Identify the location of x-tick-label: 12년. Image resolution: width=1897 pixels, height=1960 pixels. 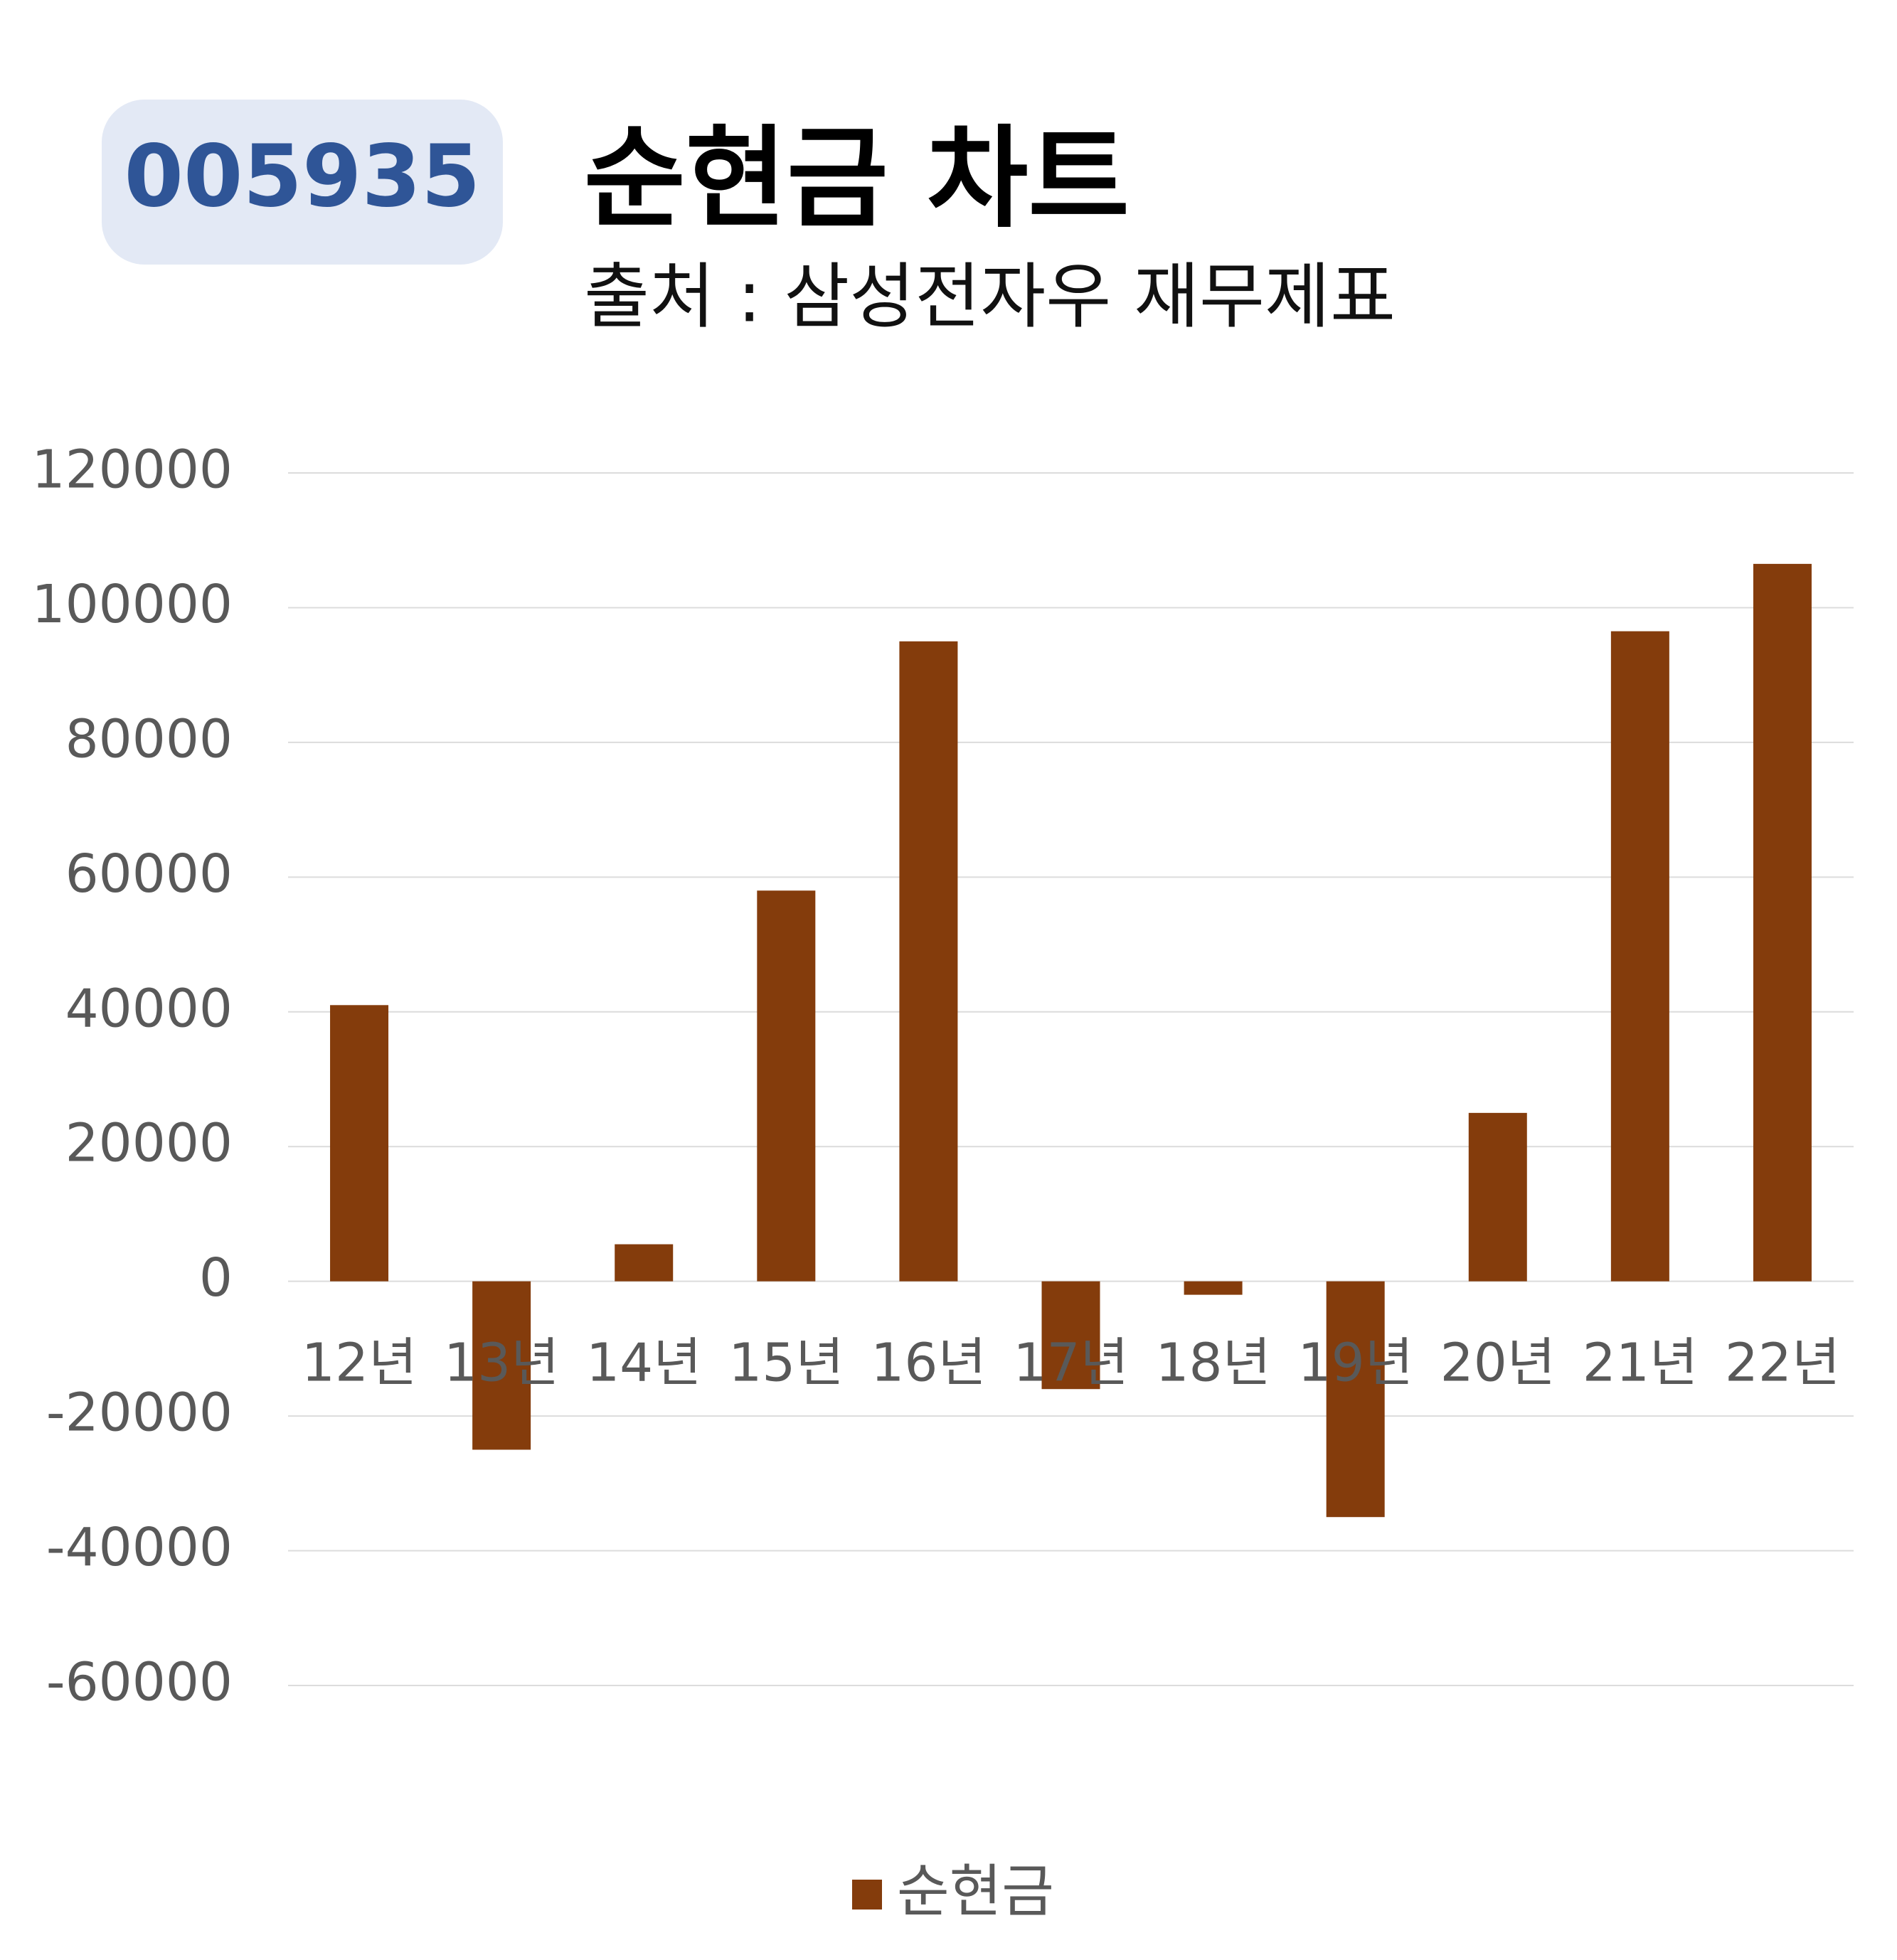
(359, 1363).